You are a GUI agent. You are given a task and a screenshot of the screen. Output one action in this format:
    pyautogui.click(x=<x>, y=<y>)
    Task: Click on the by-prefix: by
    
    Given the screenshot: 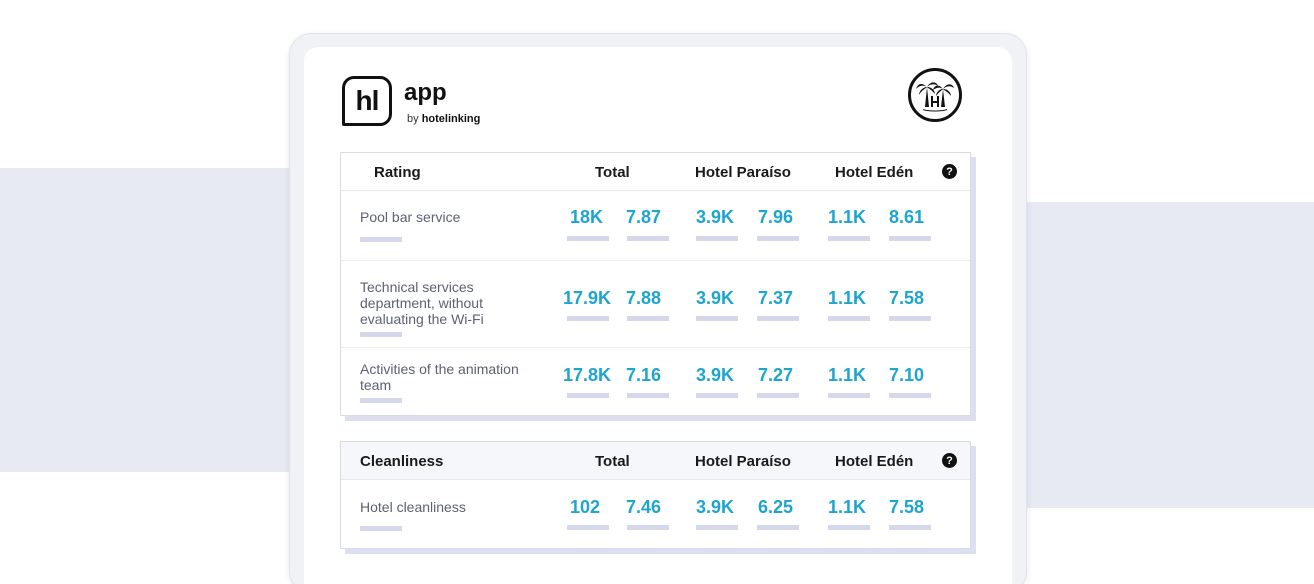 What is the action you would take?
    pyautogui.click(x=413, y=119)
    